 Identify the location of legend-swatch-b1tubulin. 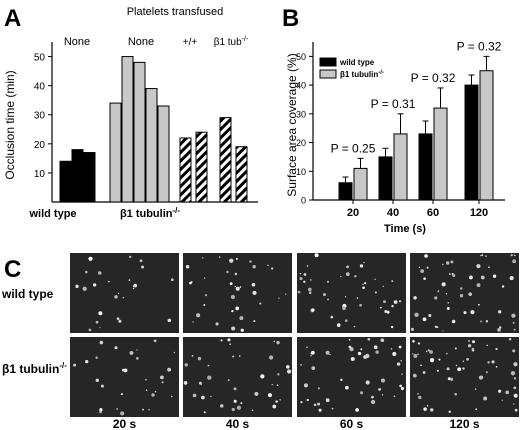
(328, 74).